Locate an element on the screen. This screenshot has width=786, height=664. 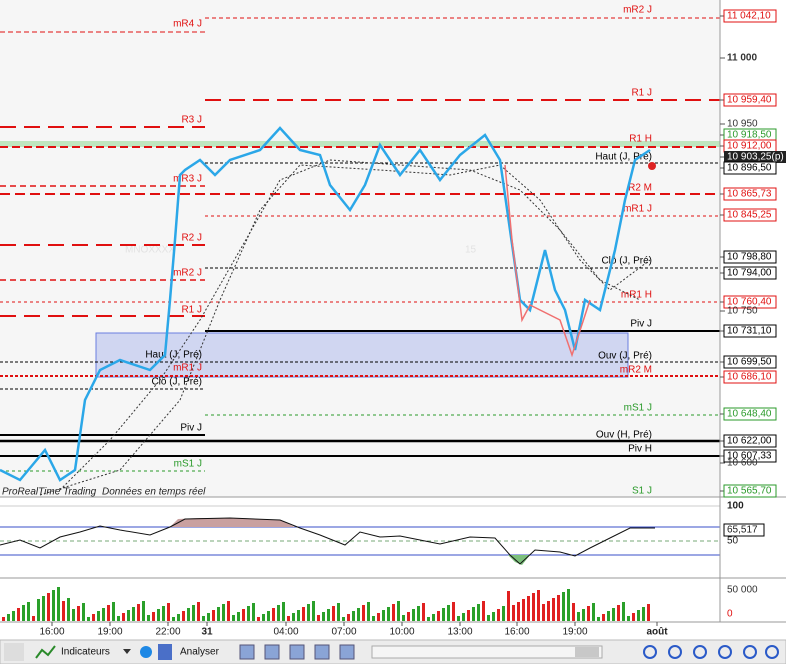
dropdown is located at coordinates (127, 651).